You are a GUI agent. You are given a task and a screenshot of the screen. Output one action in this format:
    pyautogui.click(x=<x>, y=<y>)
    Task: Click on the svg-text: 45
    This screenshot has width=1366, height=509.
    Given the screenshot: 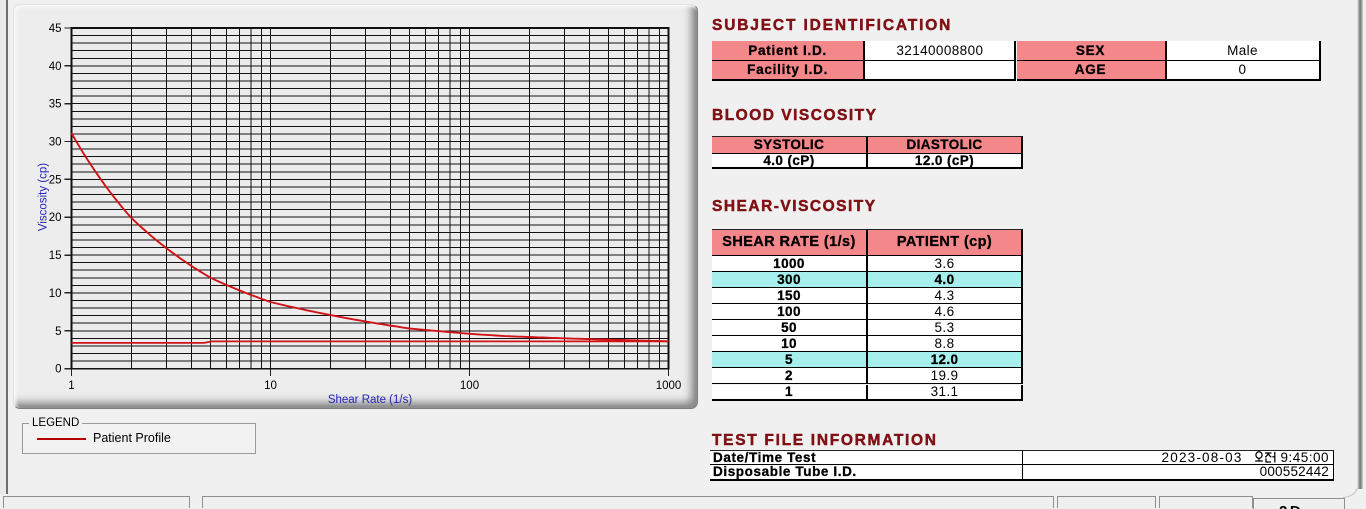 What is the action you would take?
    pyautogui.click(x=55, y=29)
    